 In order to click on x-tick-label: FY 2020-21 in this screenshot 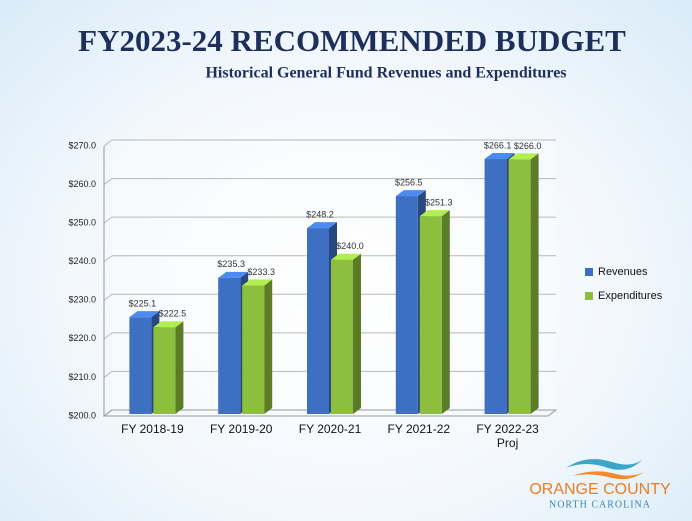, I will do `click(330, 429)`.